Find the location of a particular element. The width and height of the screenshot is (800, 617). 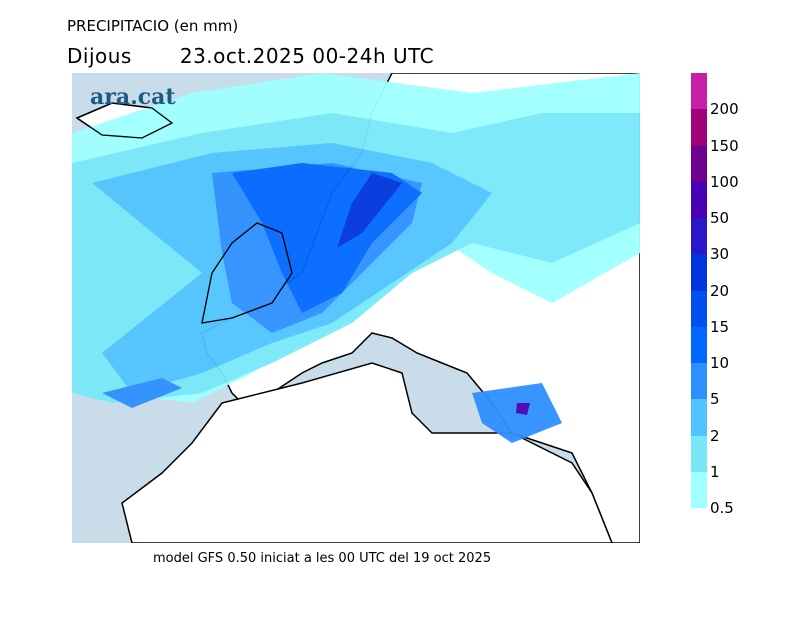

legend-label: 100 is located at coordinates (724, 181).